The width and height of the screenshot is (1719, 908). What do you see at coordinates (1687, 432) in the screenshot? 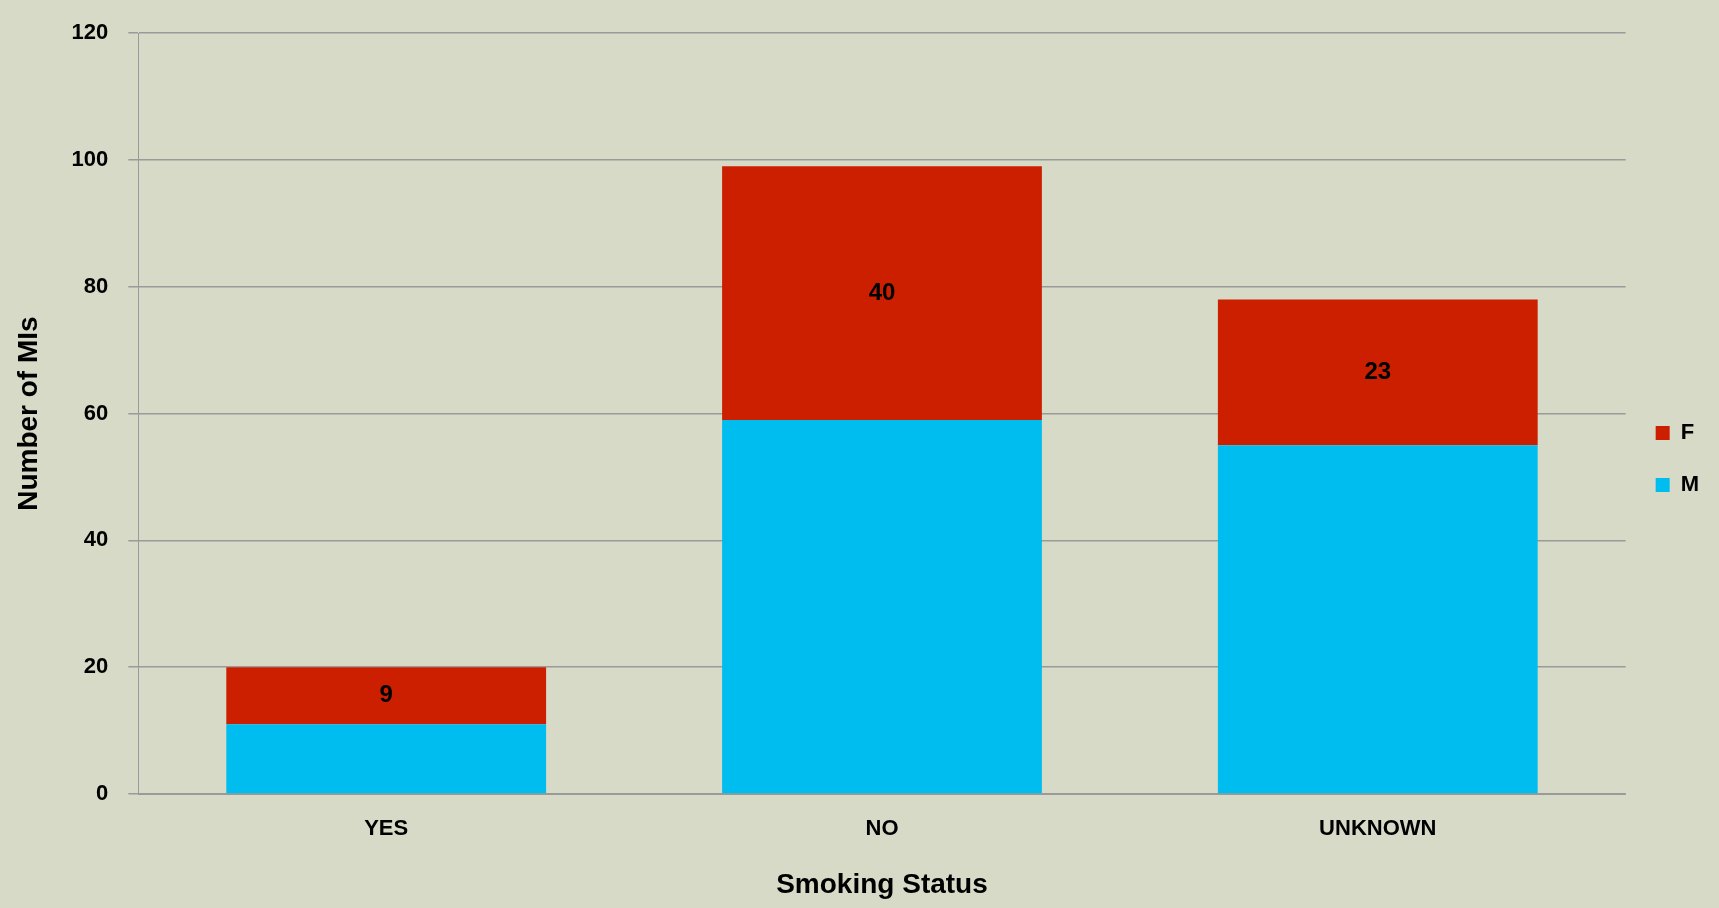
I see `legend-label: F` at bounding box center [1687, 432].